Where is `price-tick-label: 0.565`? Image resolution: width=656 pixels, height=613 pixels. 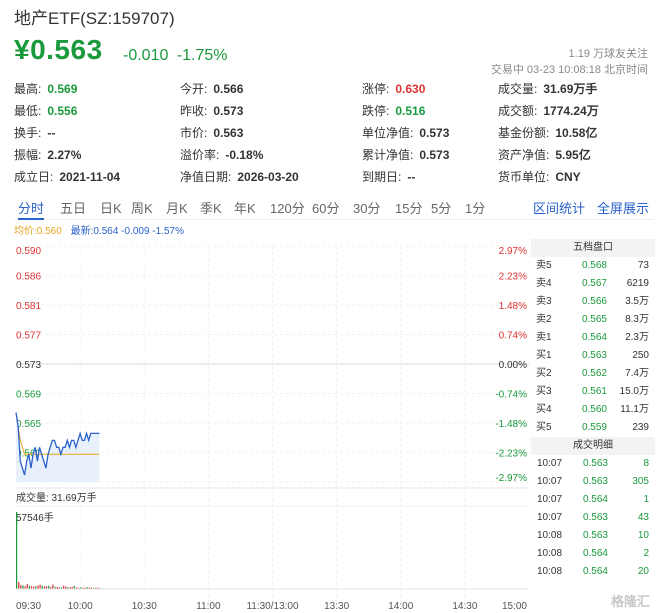
price-tick-label: 0.565 is located at coordinates (28, 424).